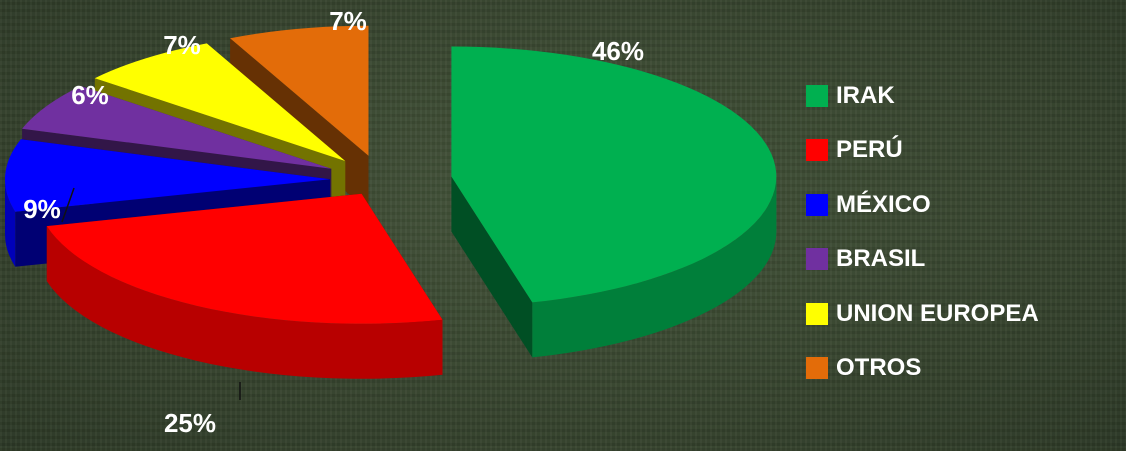 The width and height of the screenshot is (1126, 451). I want to click on legend-item-mexico: MÉXICO, so click(922, 204).